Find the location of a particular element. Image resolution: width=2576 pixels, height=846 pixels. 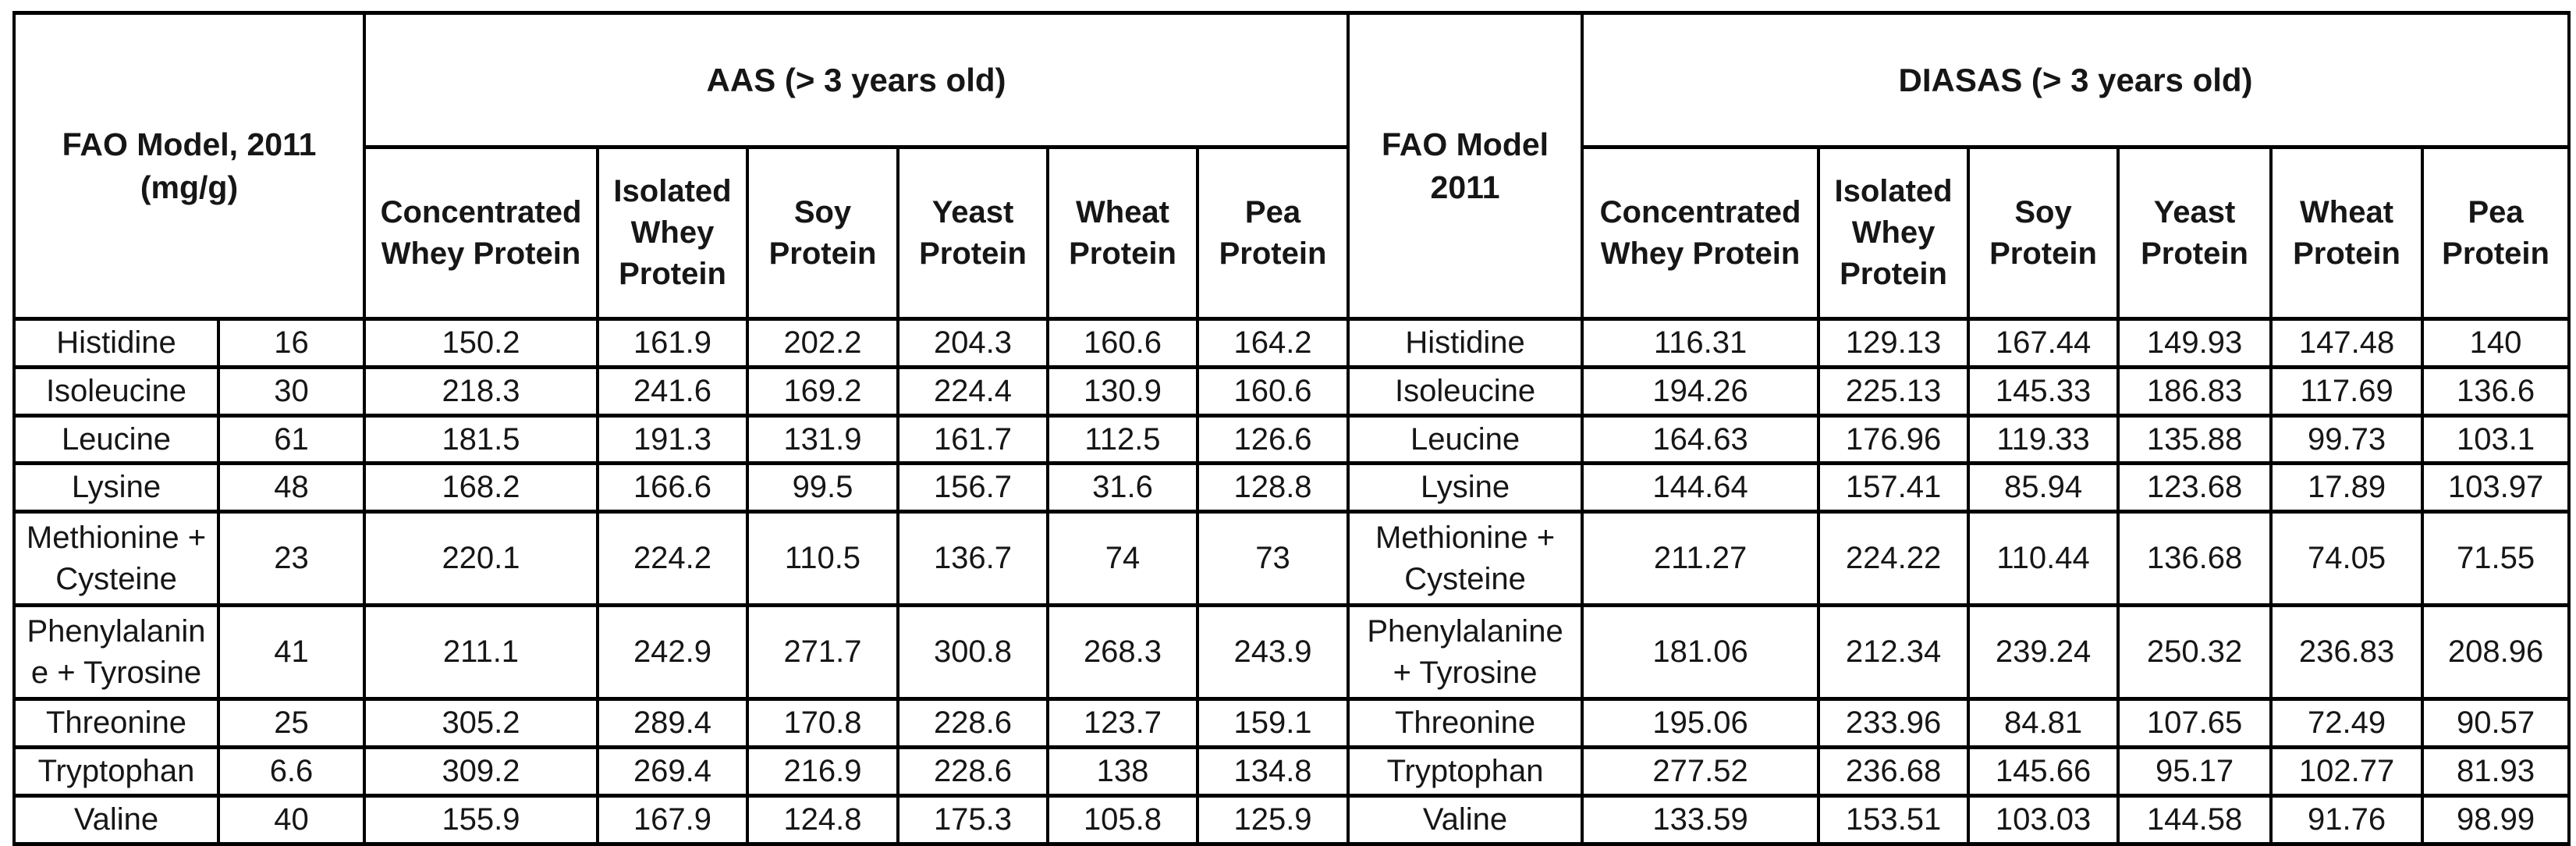

diasas-value-cell: 81.93 is located at coordinates (2496, 771).